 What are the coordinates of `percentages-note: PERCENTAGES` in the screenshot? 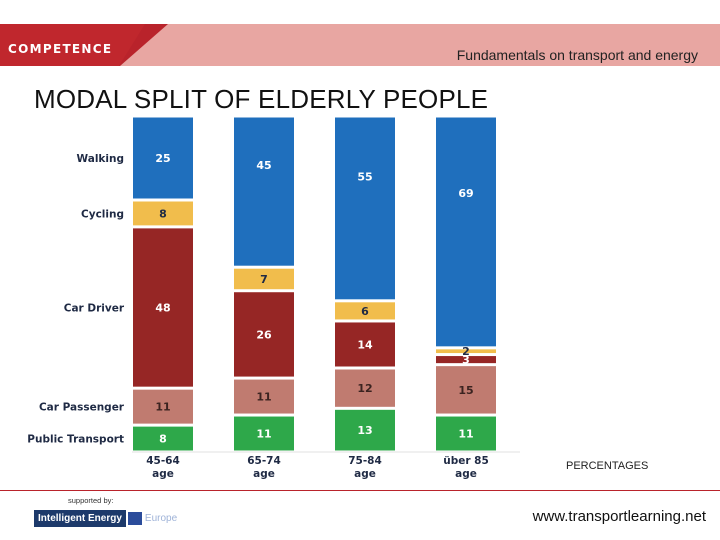 It's located at (607, 466).